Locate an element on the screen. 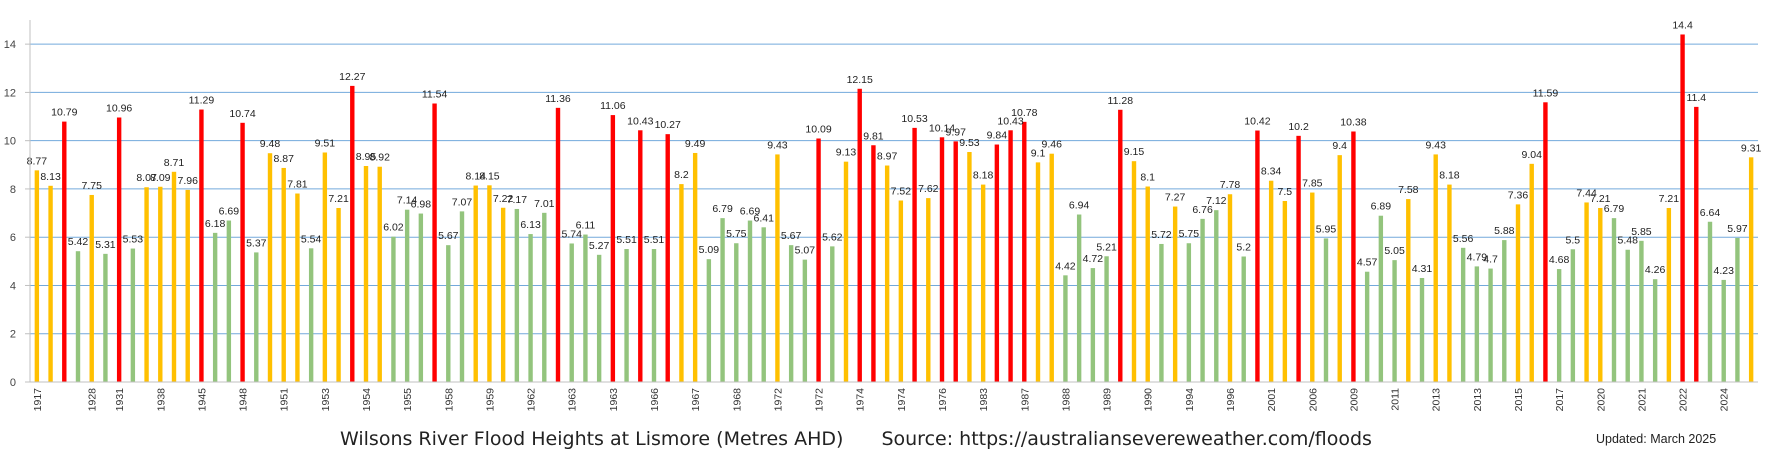 Image resolution: width=1773 pixels, height=455 pixels. x-tick-label: 2024 is located at coordinates (1725, 400).